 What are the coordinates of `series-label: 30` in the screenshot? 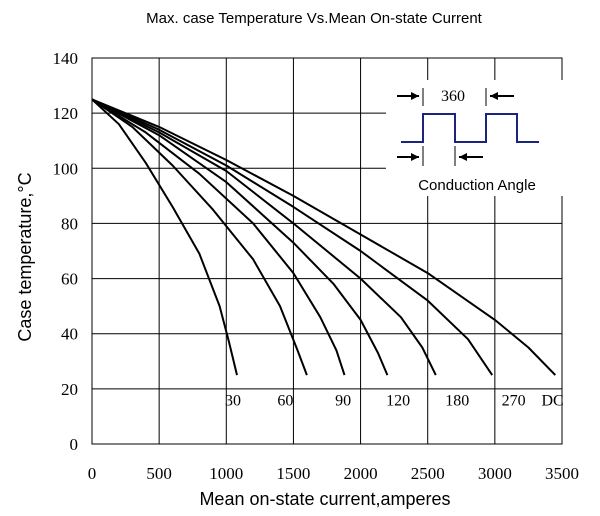 It's located at (233, 400).